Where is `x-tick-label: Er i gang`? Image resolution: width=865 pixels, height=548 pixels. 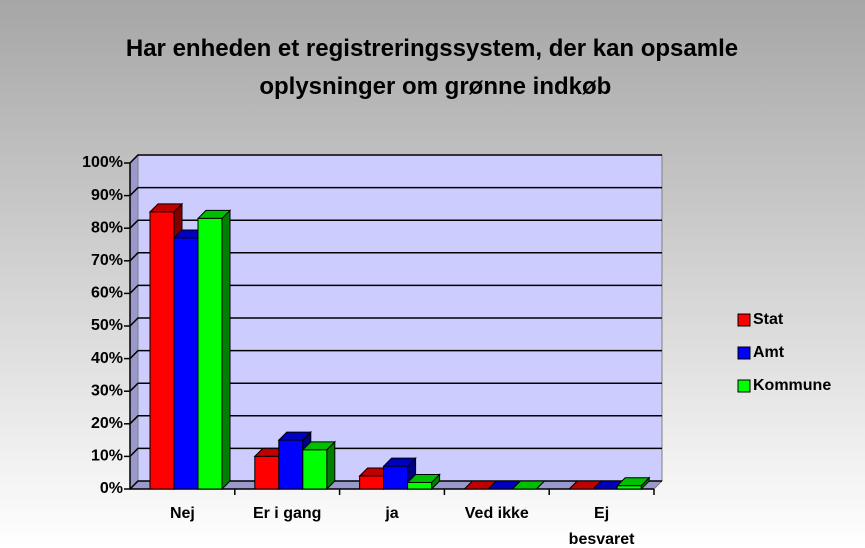
x-tick-label: Er i gang is located at coordinates (287, 513).